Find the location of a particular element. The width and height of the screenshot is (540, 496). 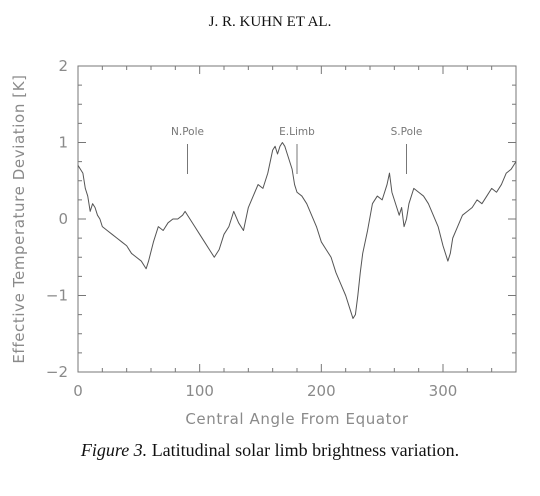

annotation-label: N.Pole is located at coordinates (187, 132).